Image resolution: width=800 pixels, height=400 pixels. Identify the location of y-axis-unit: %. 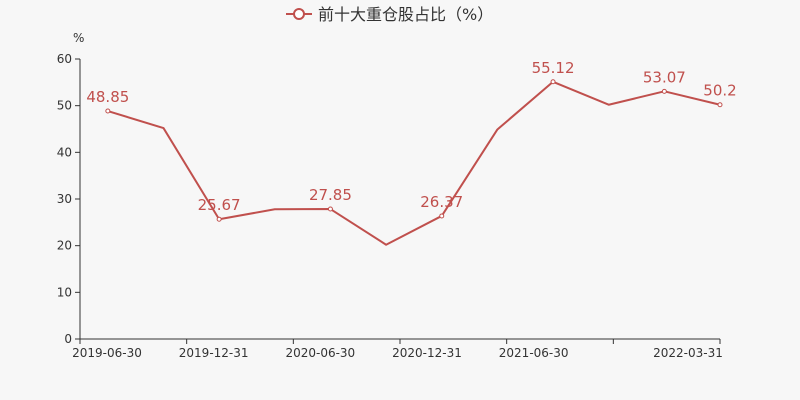
(78, 38).